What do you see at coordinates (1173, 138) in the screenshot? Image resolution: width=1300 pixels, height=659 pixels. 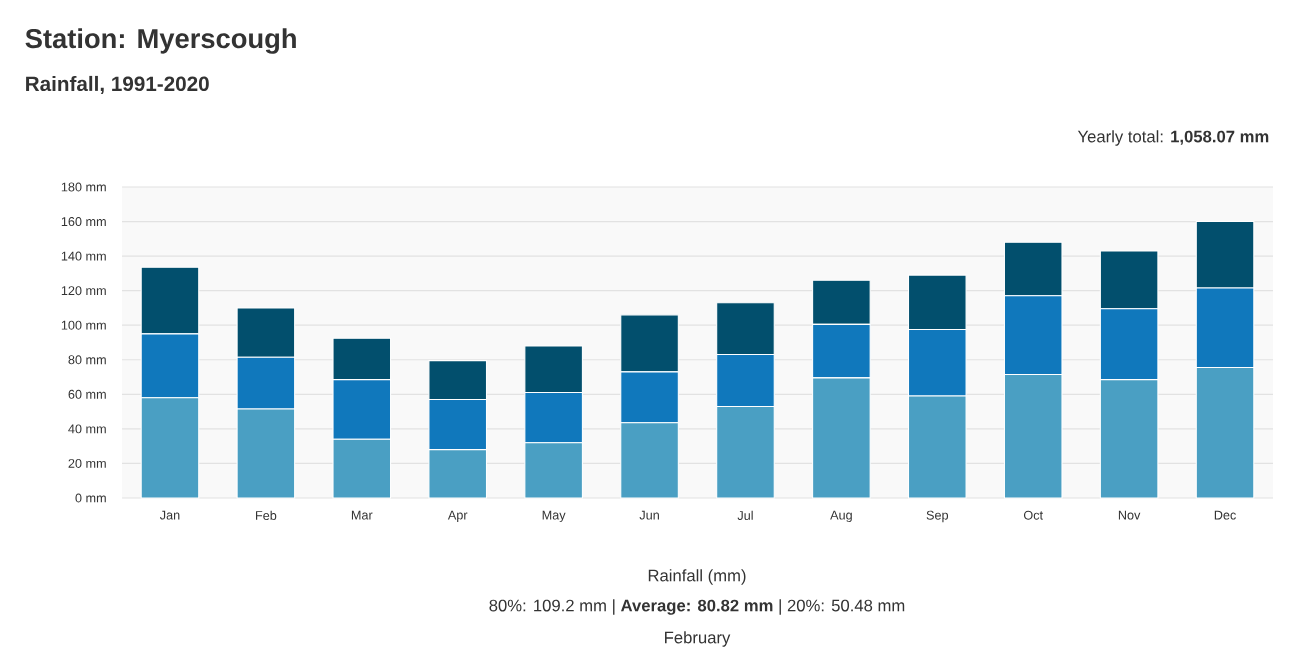 I see `text: Yearly total: 1,058.07 mm` at bounding box center [1173, 138].